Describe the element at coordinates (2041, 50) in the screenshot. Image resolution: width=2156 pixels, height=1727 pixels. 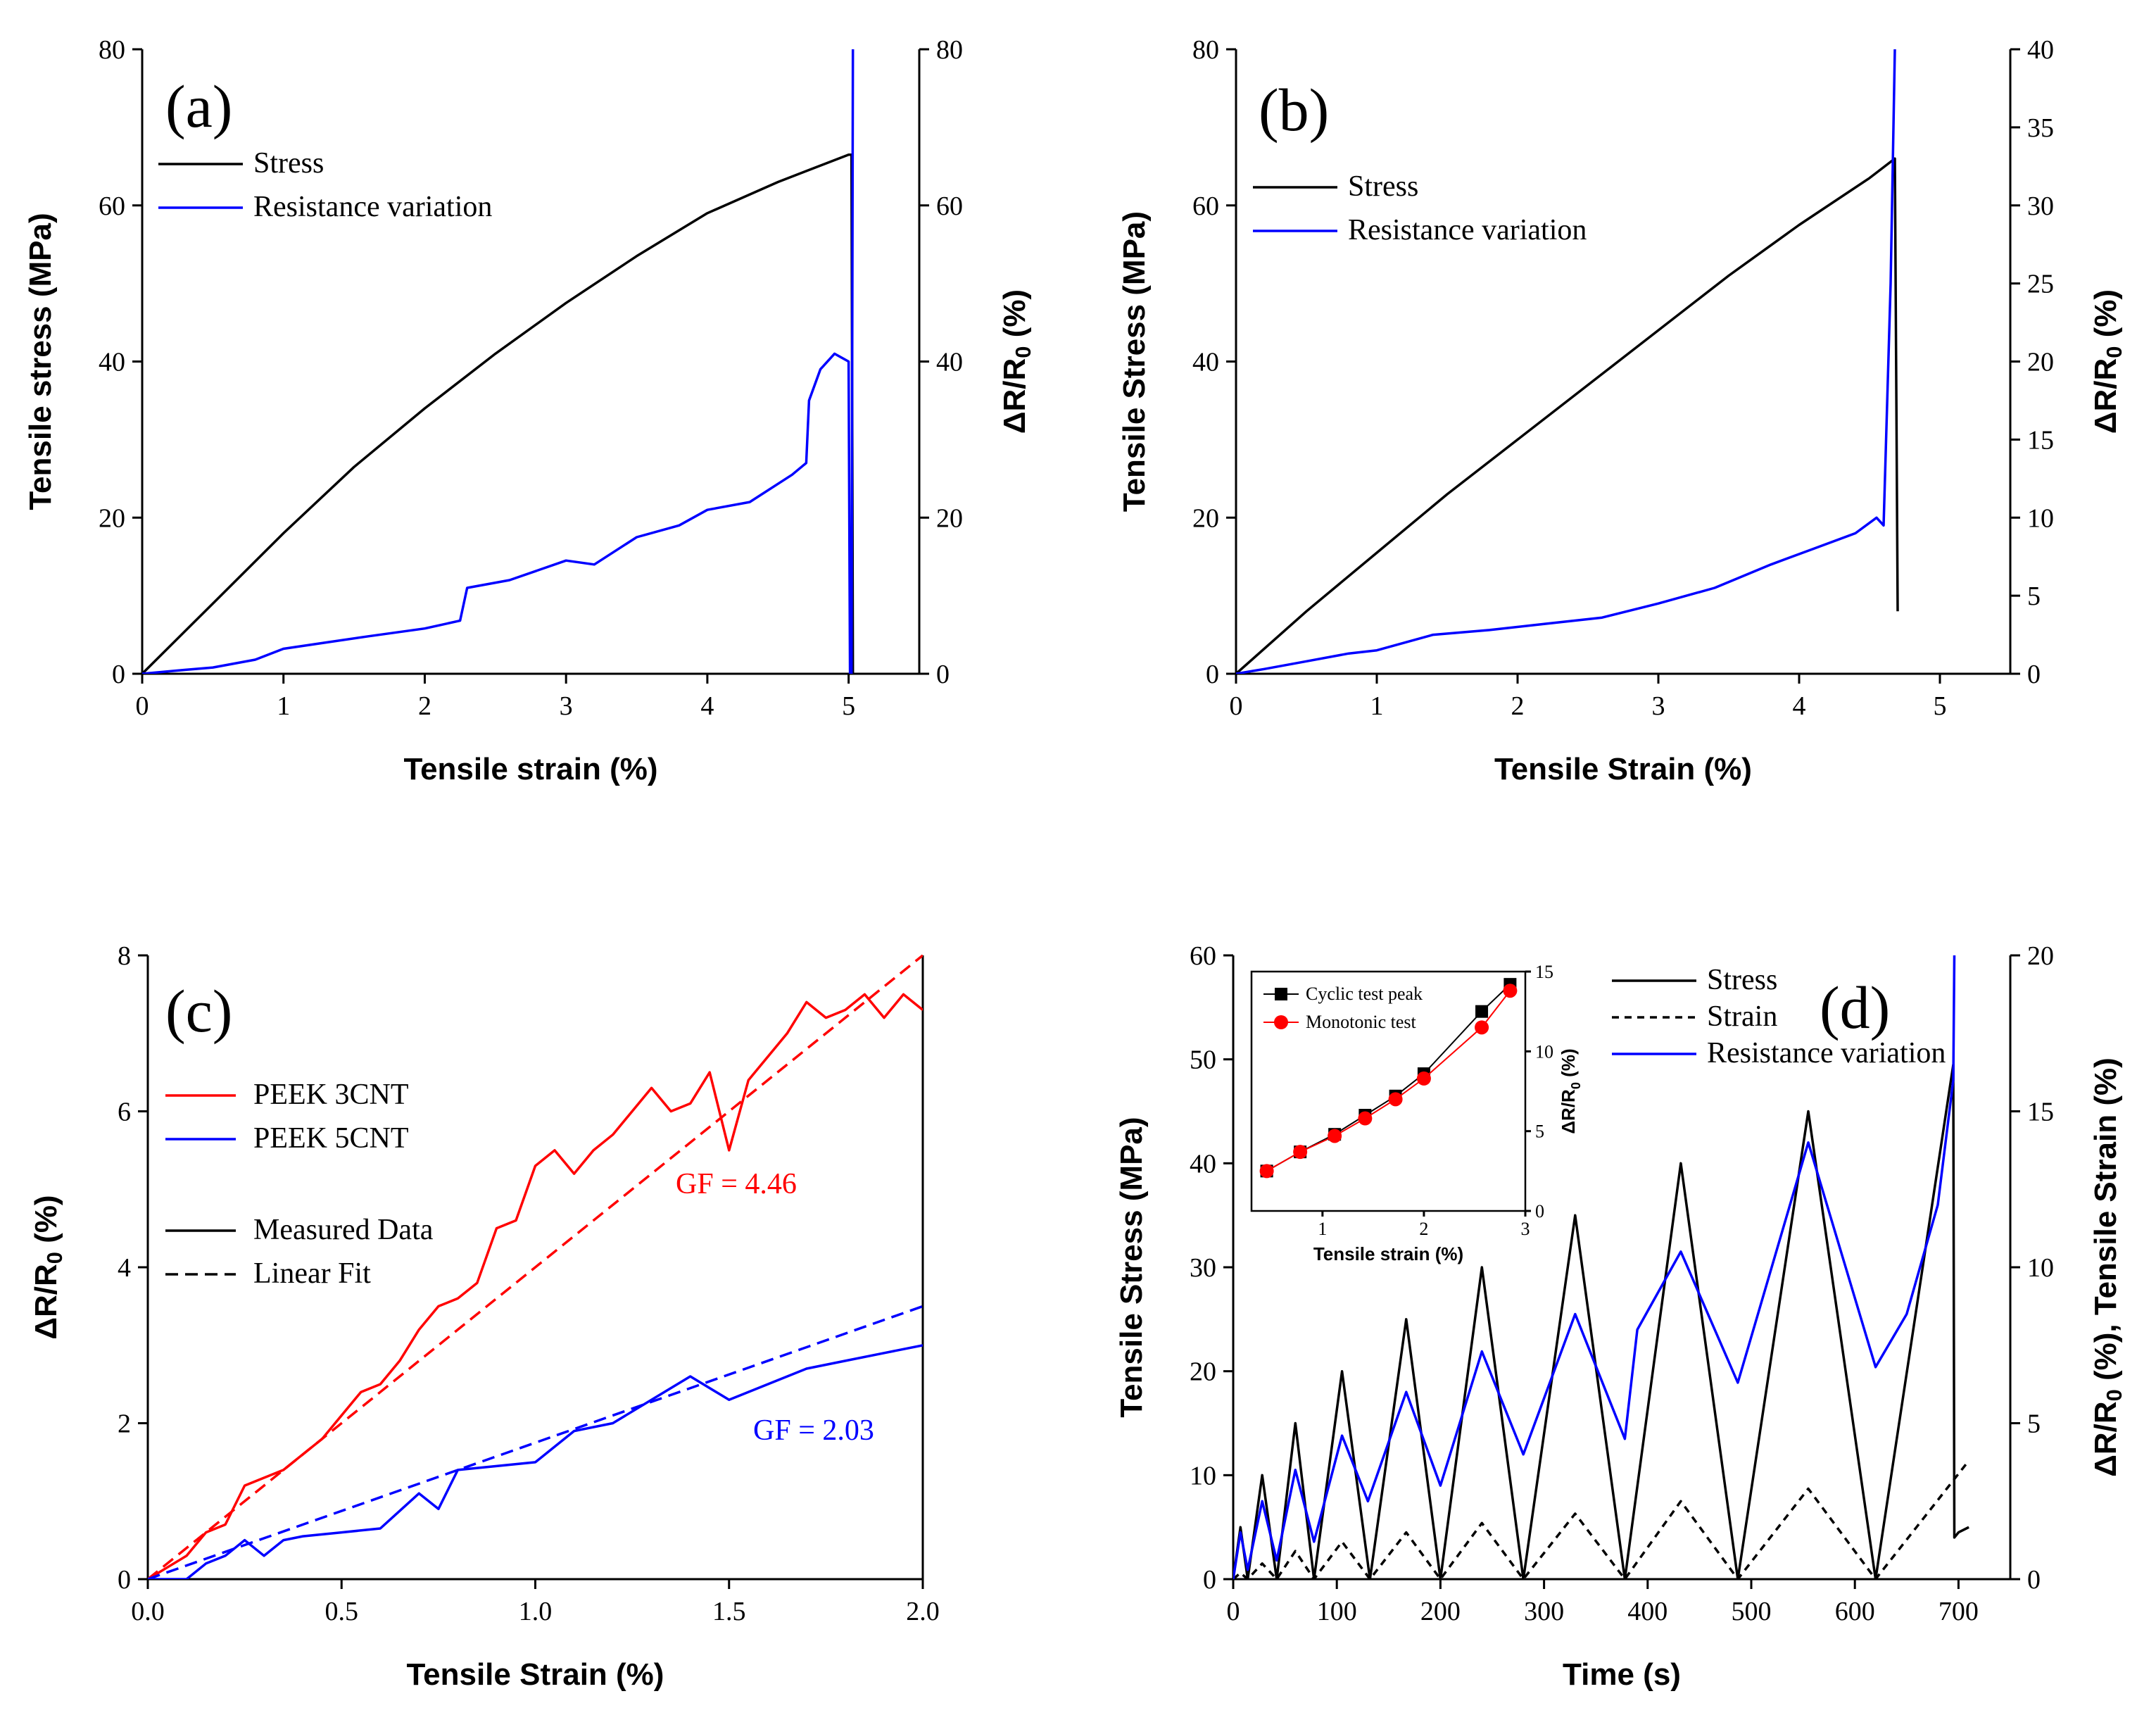
I see `y2-tick-label: 40` at that location.